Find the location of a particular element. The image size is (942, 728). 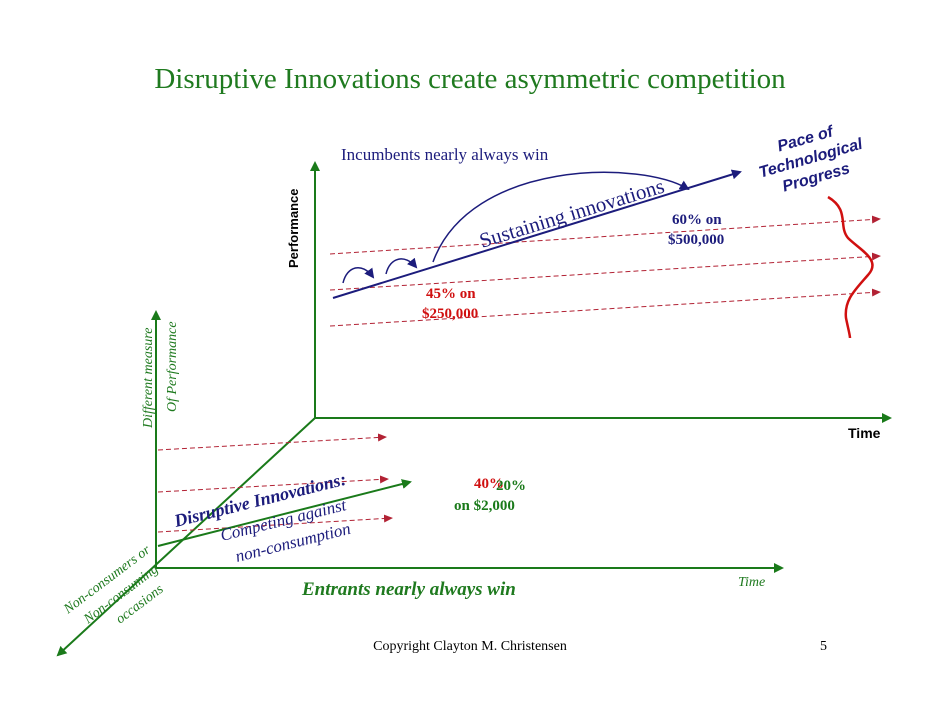

point-2000-label: on $2,000 is located at coordinates (484, 506).